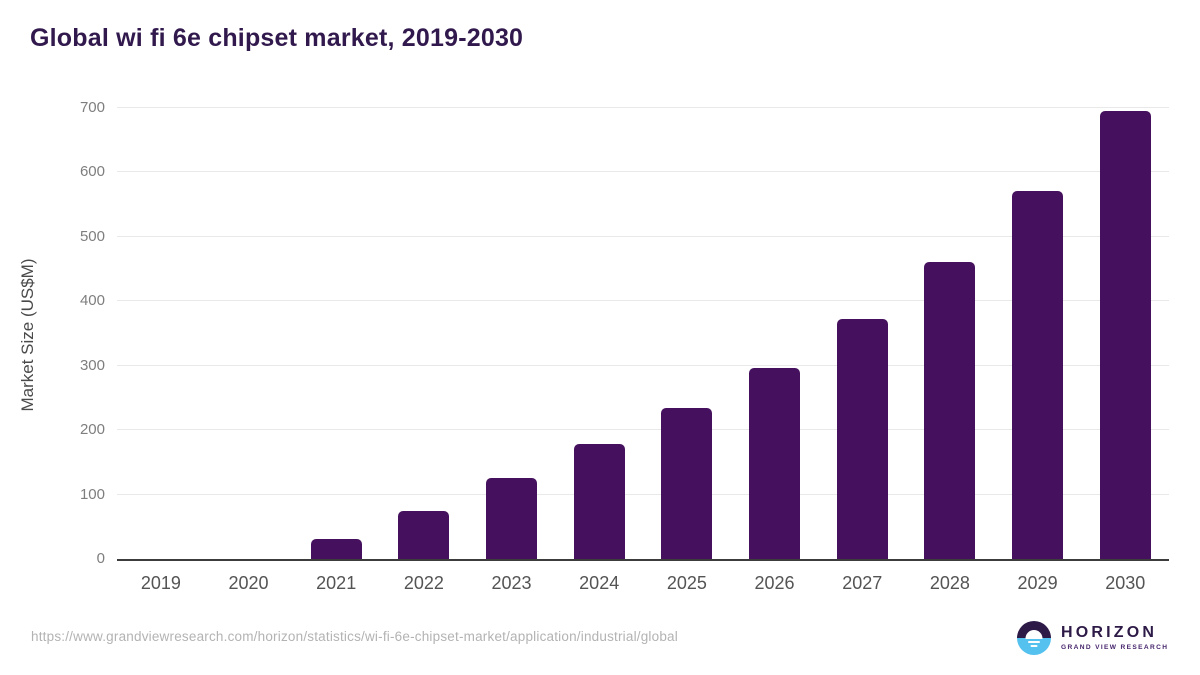 The width and height of the screenshot is (1200, 675). Describe the element at coordinates (161, 333) in the screenshot. I see `bar-cell-2019` at that location.